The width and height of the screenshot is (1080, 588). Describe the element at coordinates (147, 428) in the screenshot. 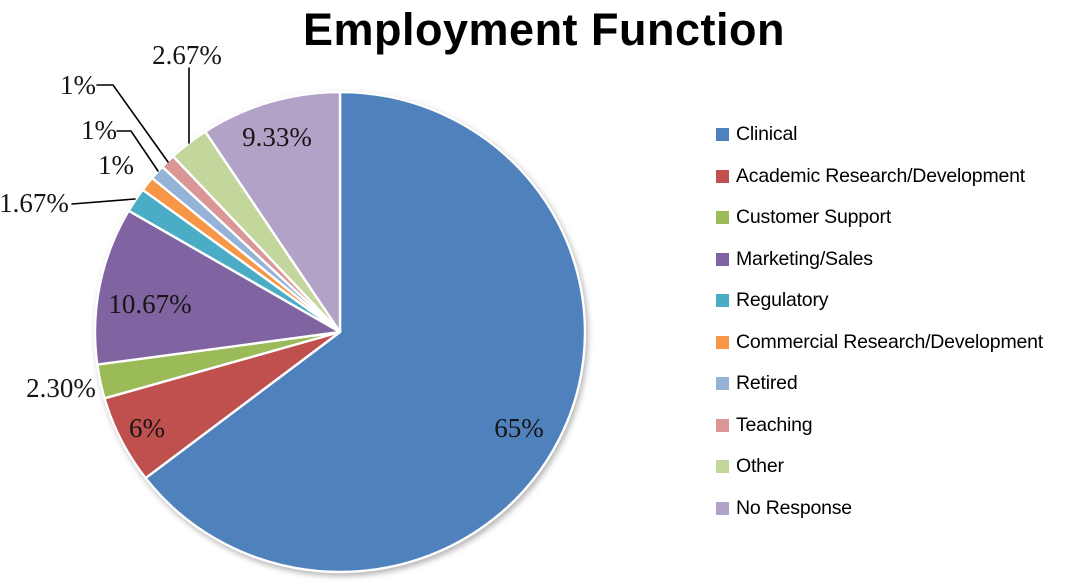

I see `slice-label-academic-research-development: 6%` at that location.